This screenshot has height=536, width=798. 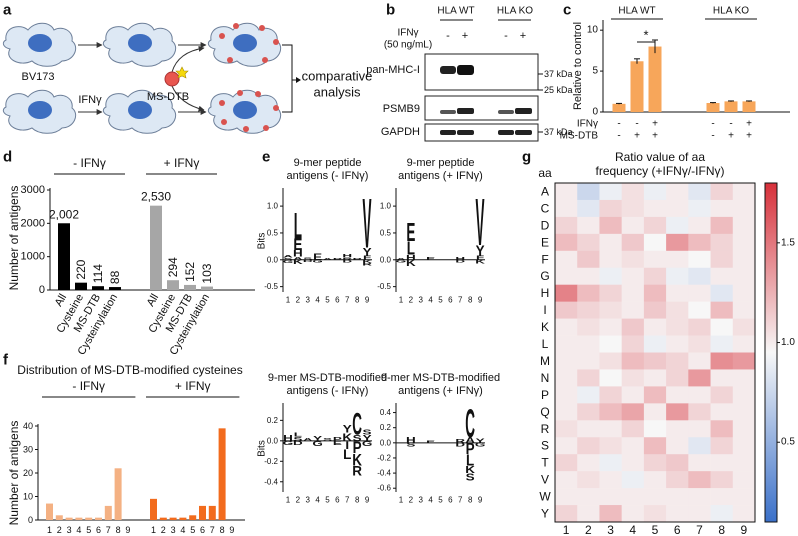 What do you see at coordinates (545, 225) in the screenshot?
I see `row-label: D` at bounding box center [545, 225].